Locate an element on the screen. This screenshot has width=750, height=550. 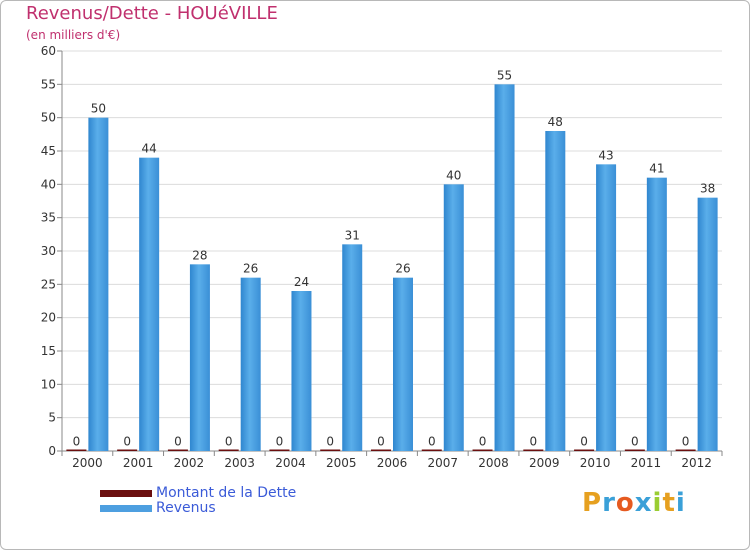
proxiti-logo: Proxiti is located at coordinates (634, 503).